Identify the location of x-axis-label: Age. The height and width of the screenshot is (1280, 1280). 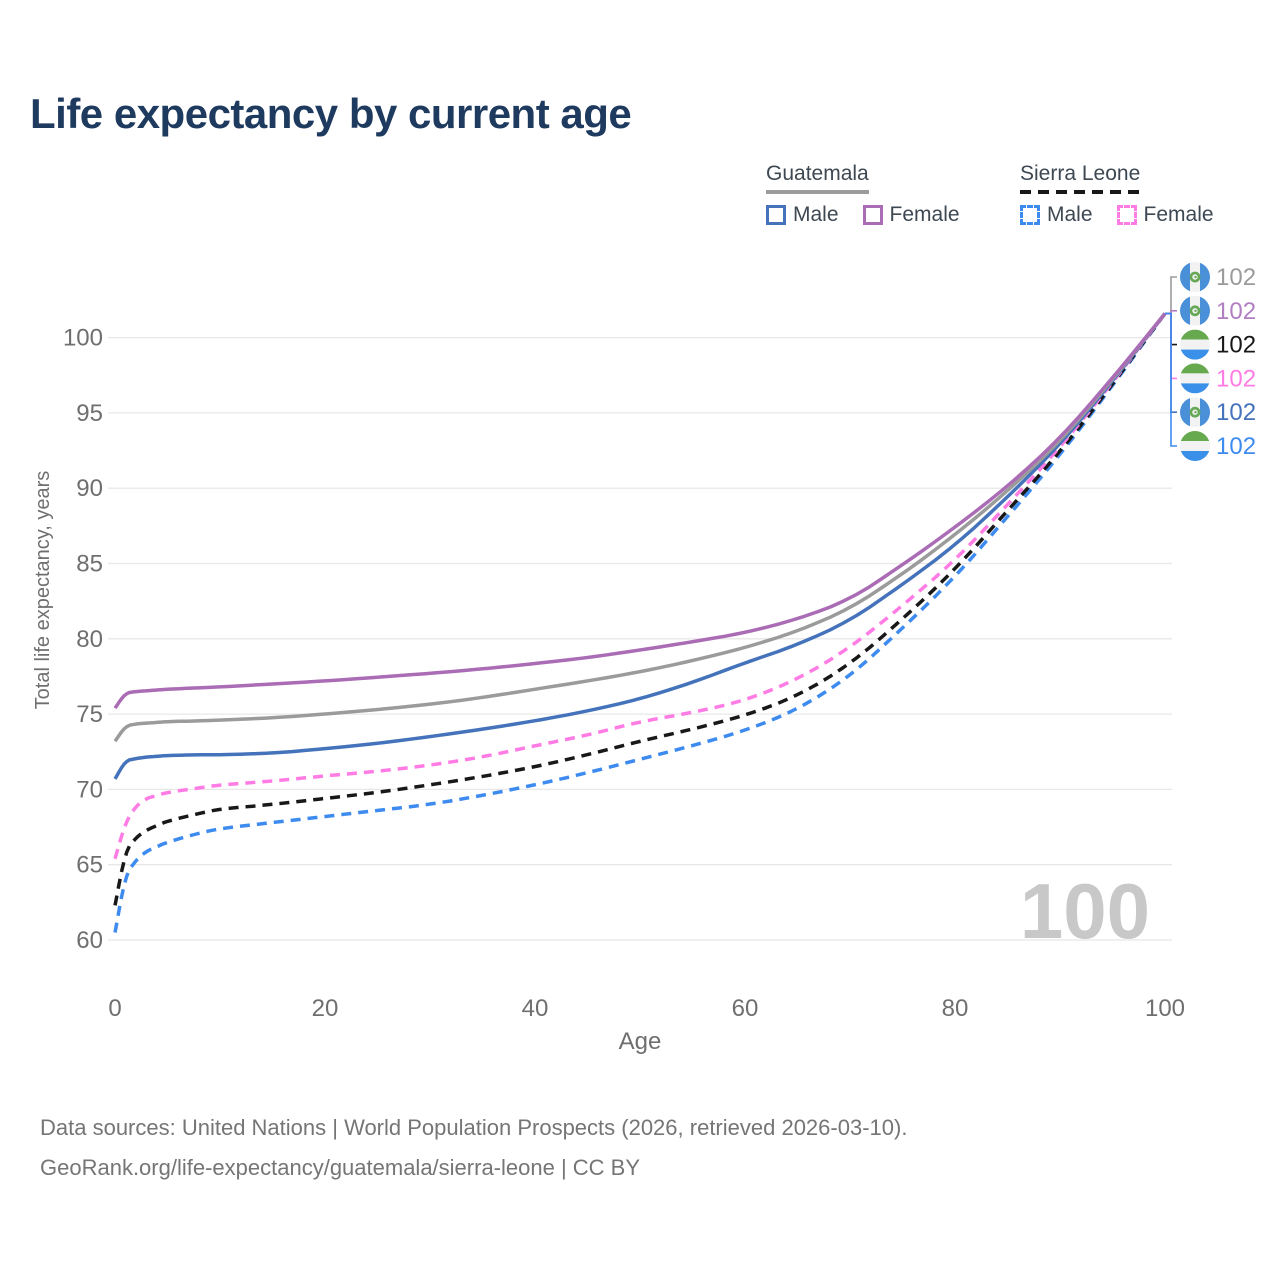
(640, 1041).